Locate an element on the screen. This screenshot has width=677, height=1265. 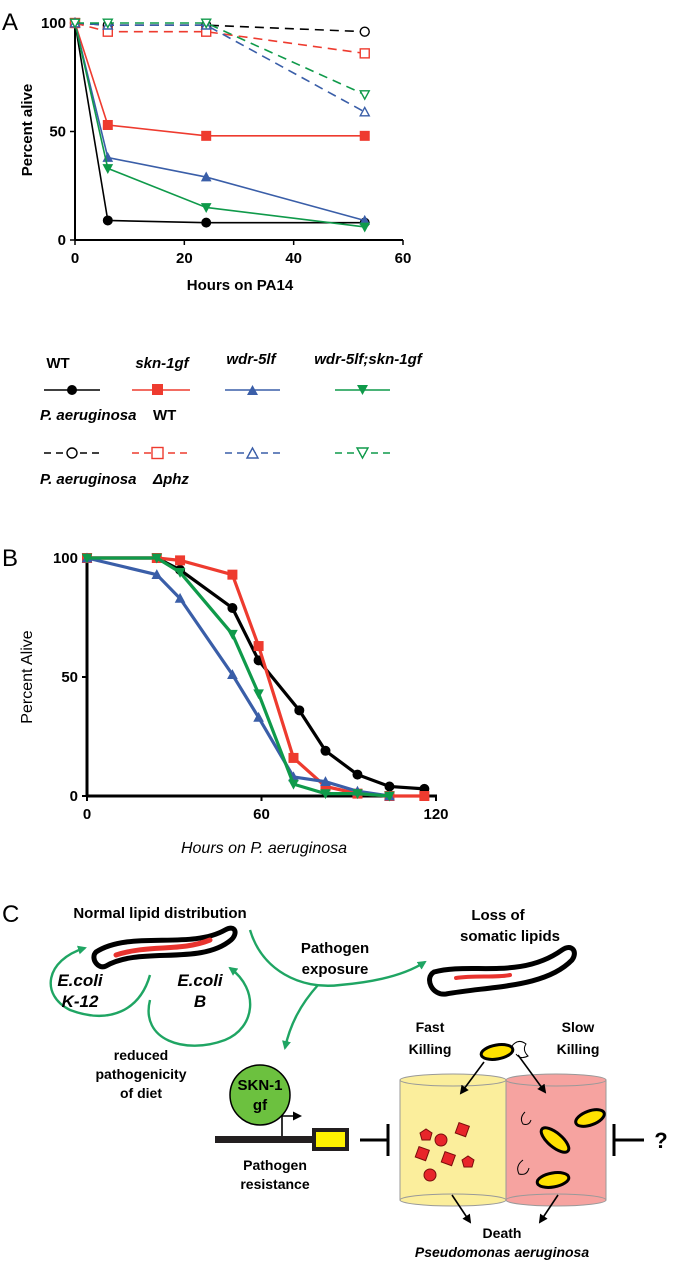
legend-strain-skn1gf: skn-1gf is located at coordinates (162, 363).